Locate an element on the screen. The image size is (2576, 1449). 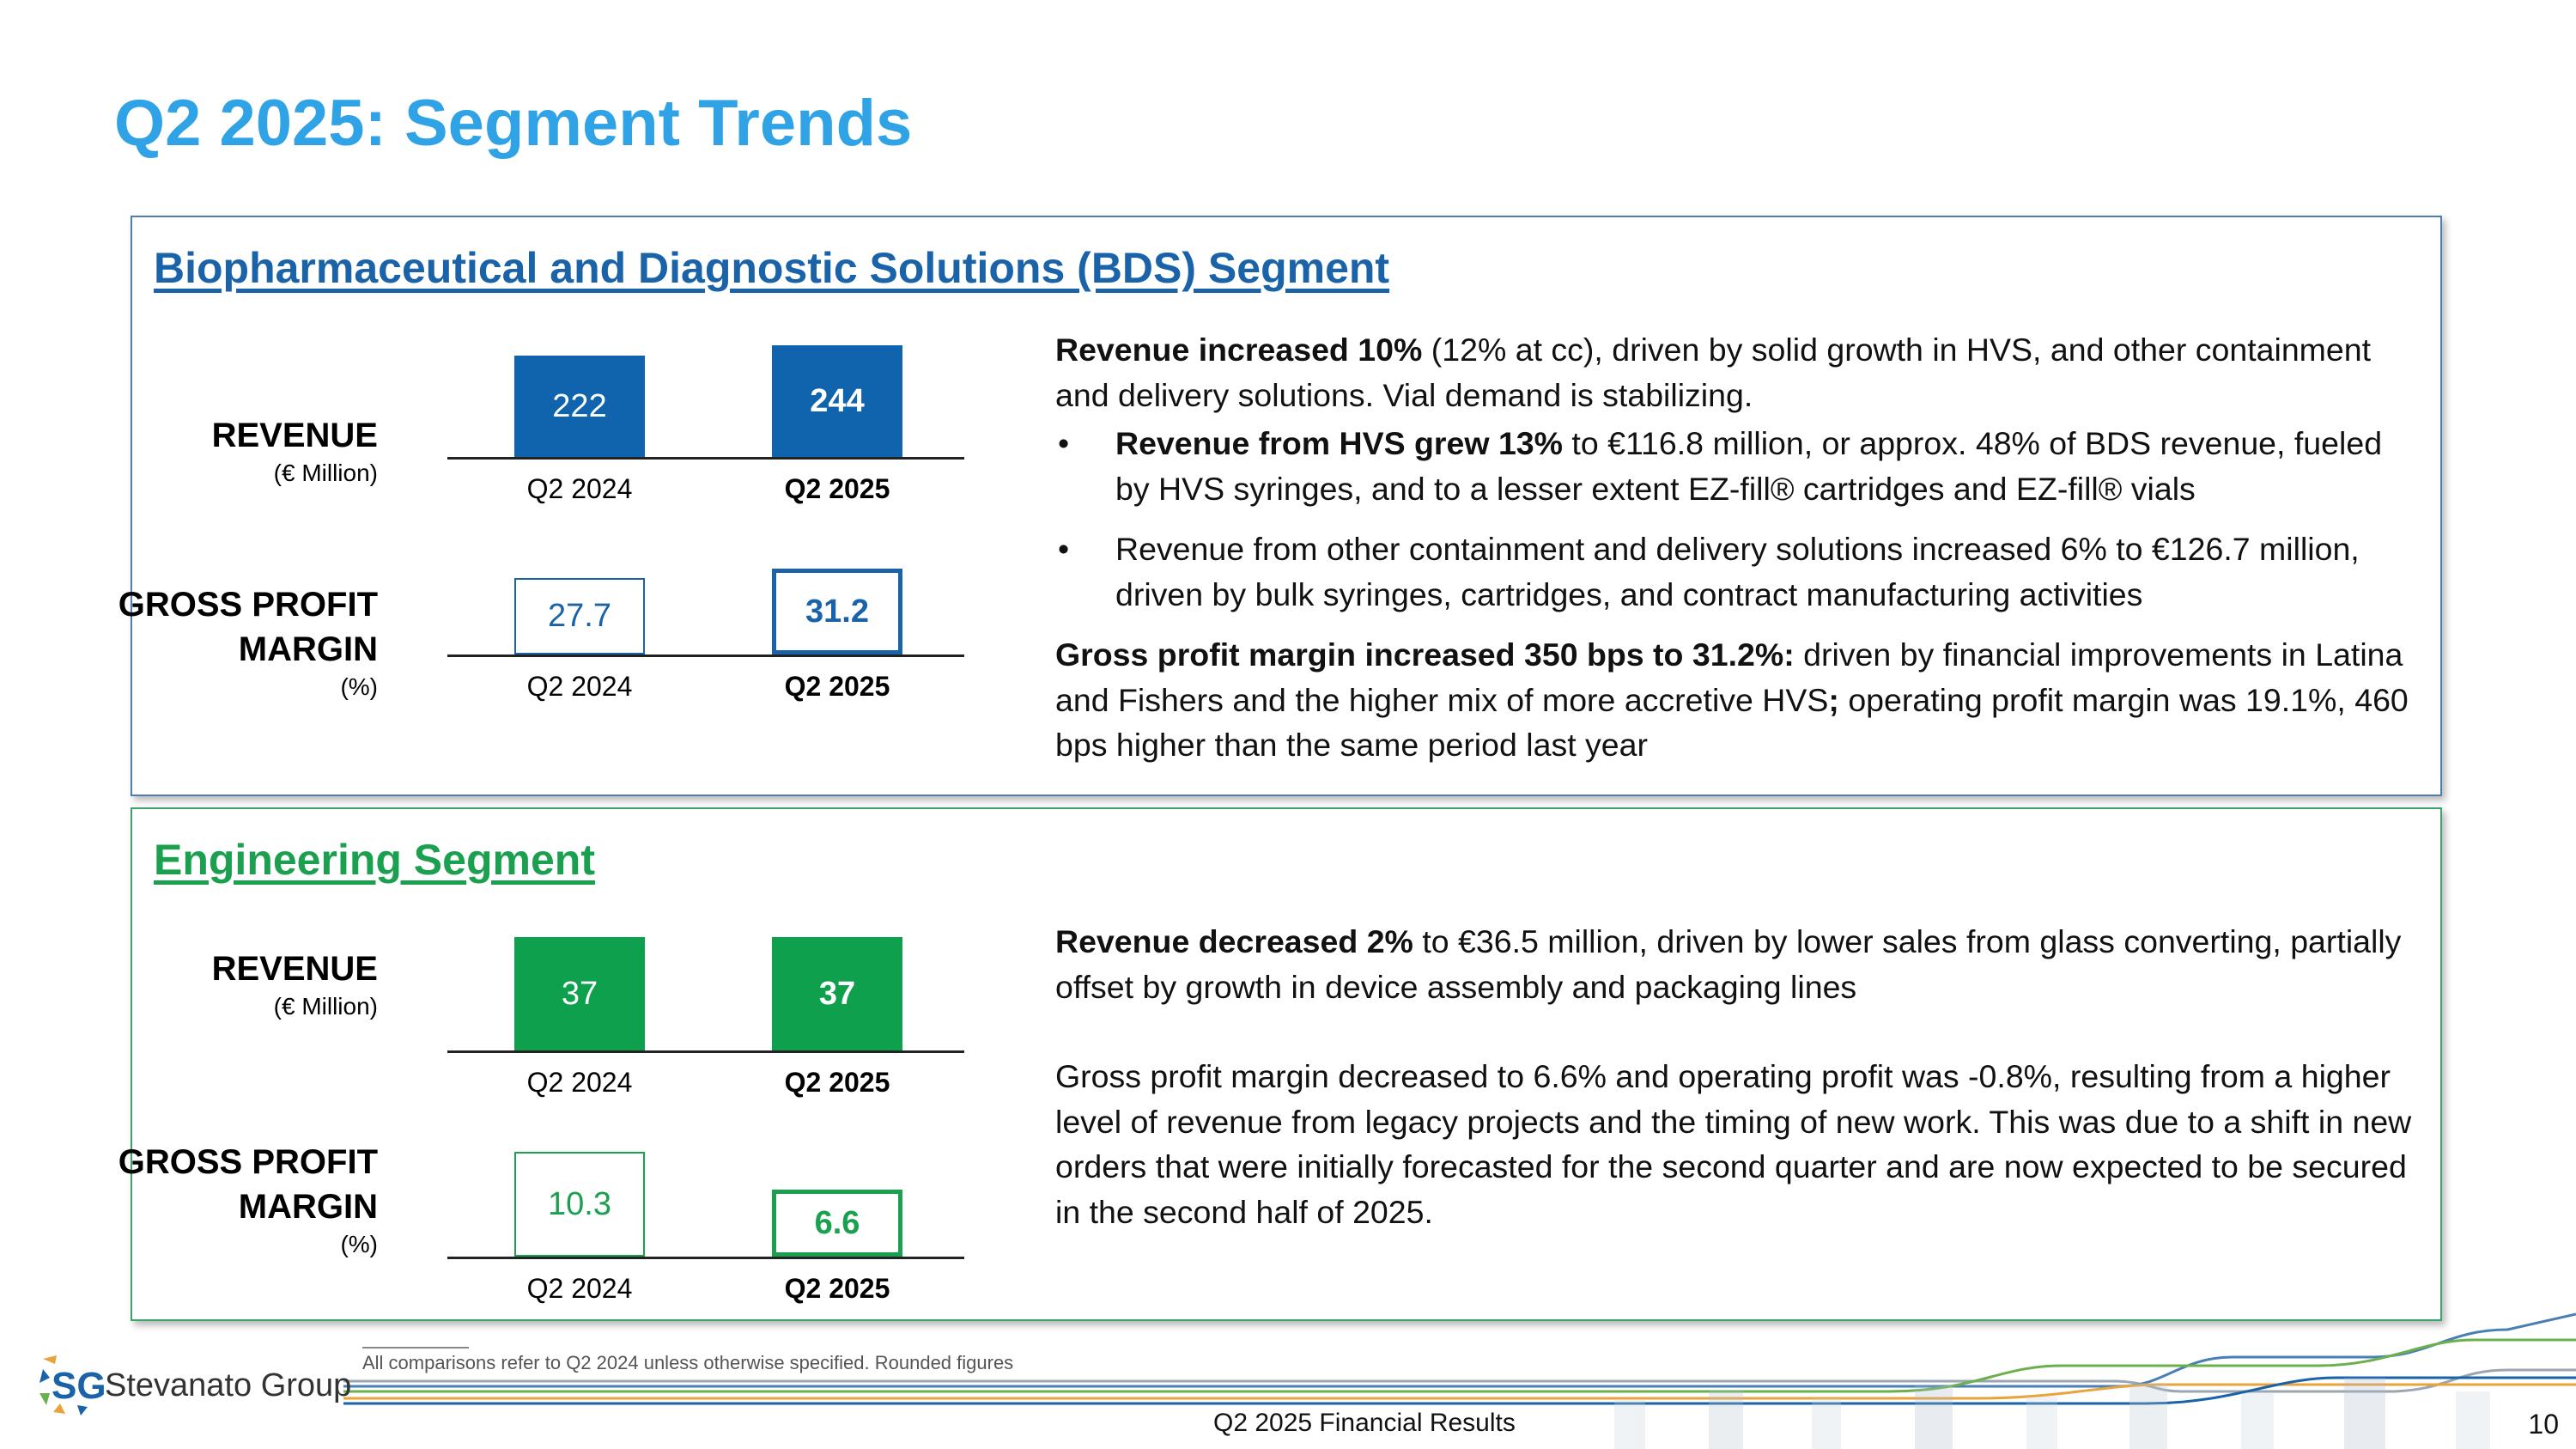
eng-gpm-label: GROSS PROFIT MARGIN (%) is located at coordinates (248, 1200).